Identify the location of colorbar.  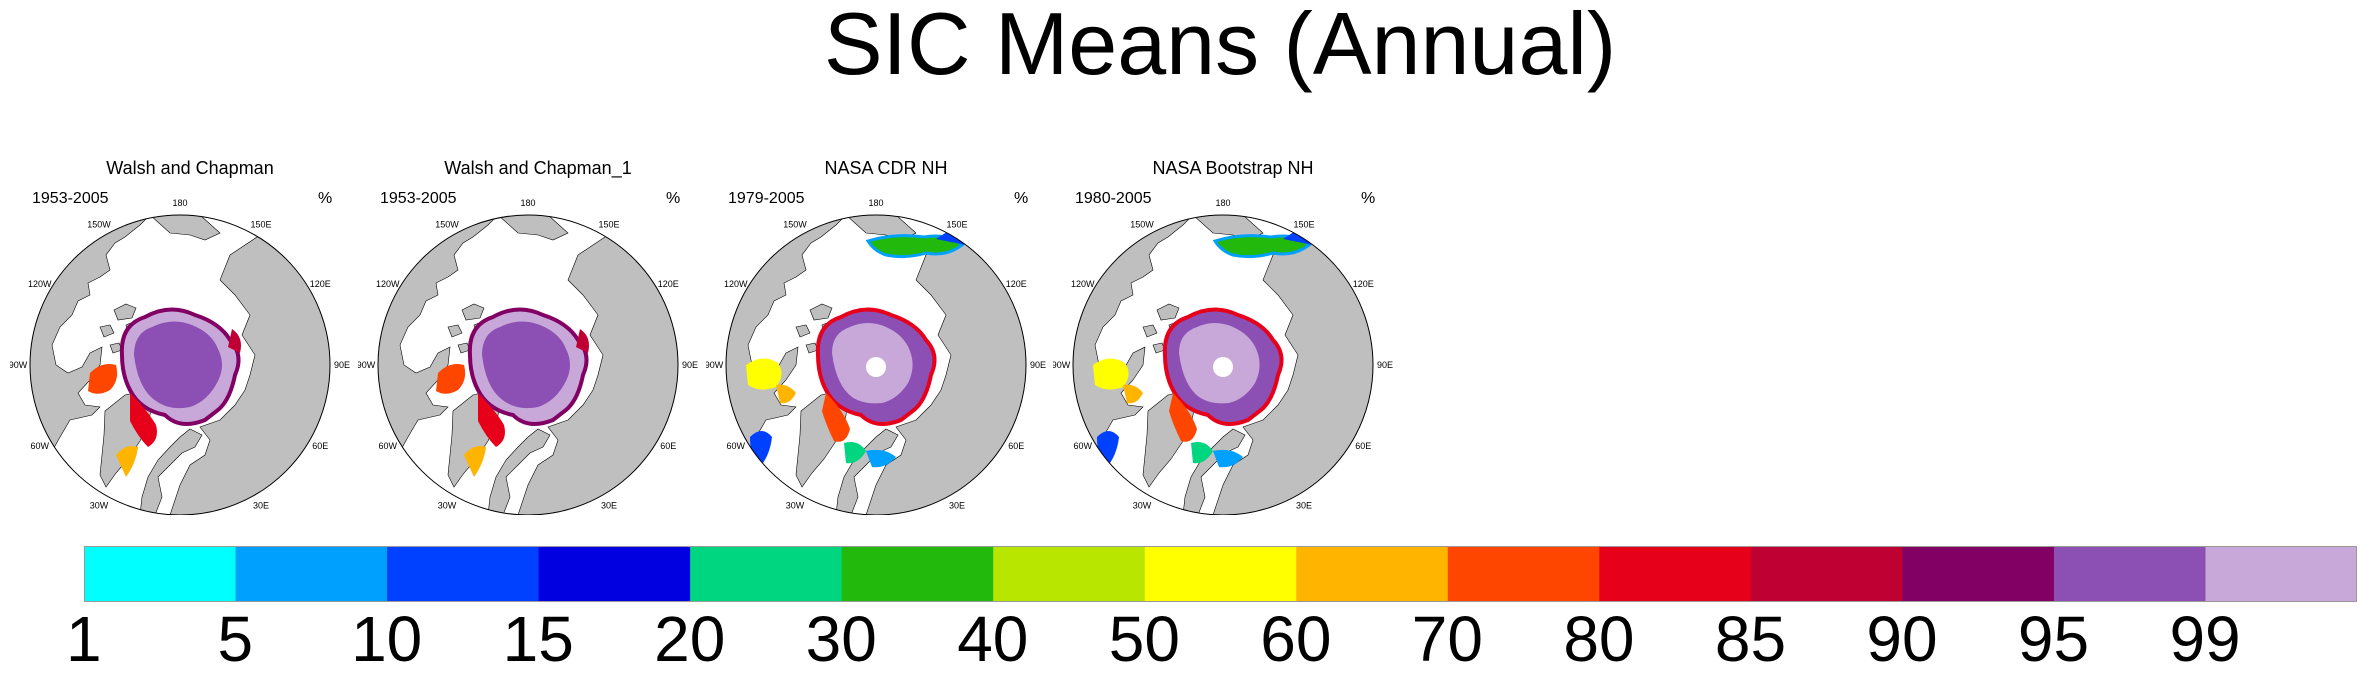
(1221, 574).